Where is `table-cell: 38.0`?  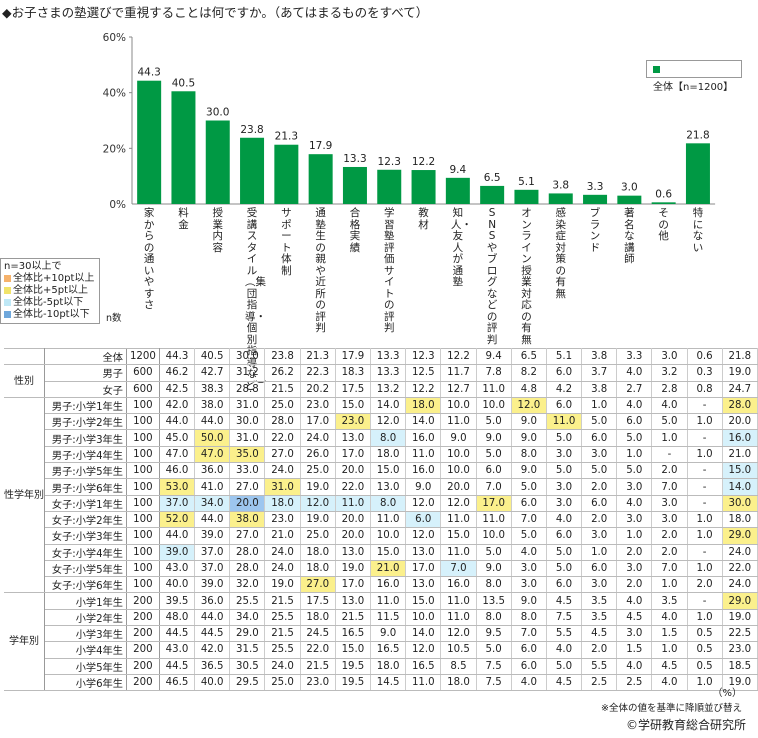 table-cell: 38.0 is located at coordinates (247, 519).